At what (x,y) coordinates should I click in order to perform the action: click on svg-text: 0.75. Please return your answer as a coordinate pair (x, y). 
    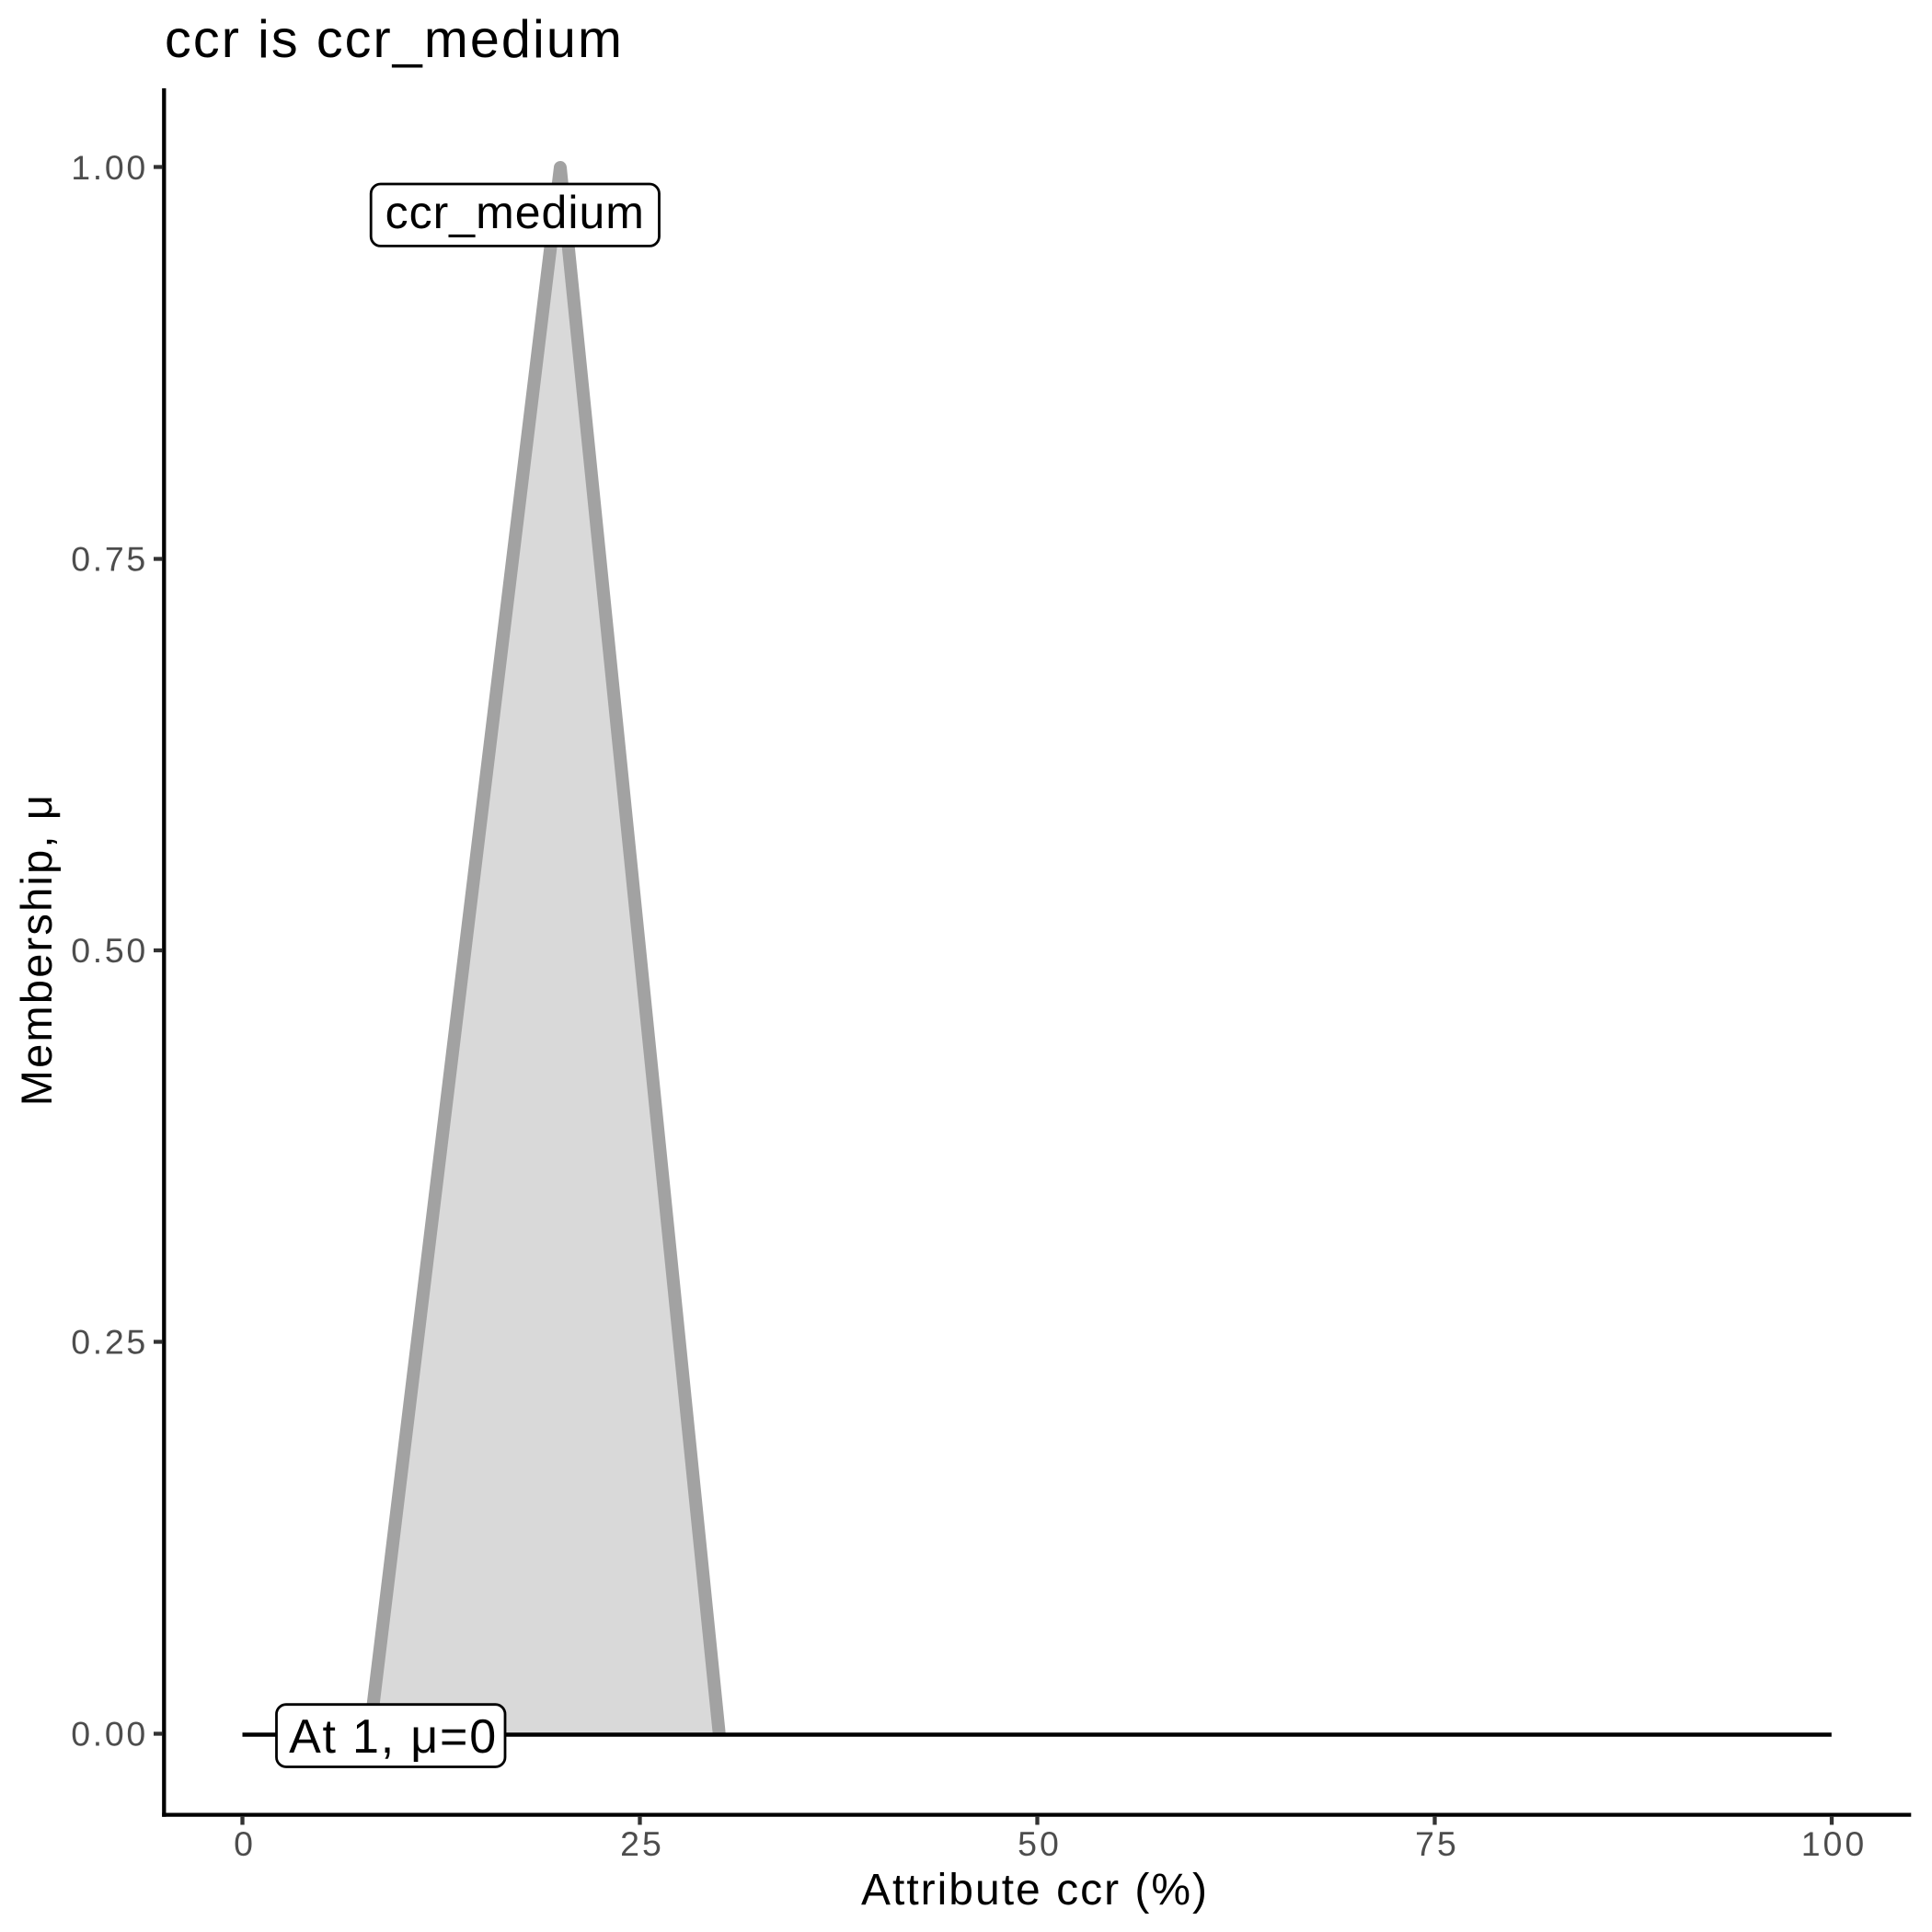
    Looking at the image, I should click on (109, 559).